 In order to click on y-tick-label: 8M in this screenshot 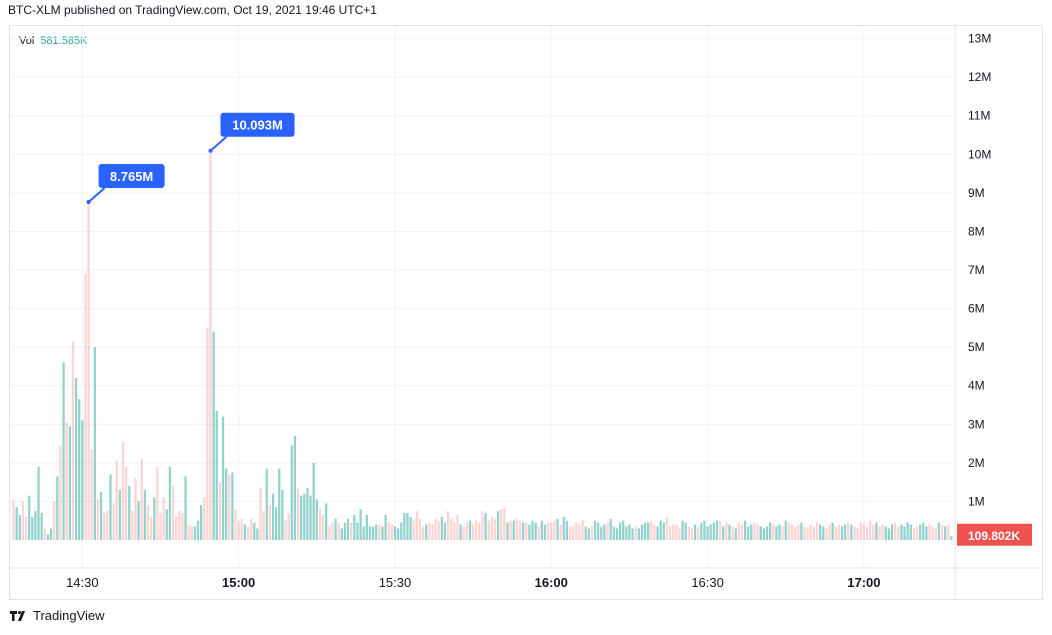, I will do `click(976, 231)`.